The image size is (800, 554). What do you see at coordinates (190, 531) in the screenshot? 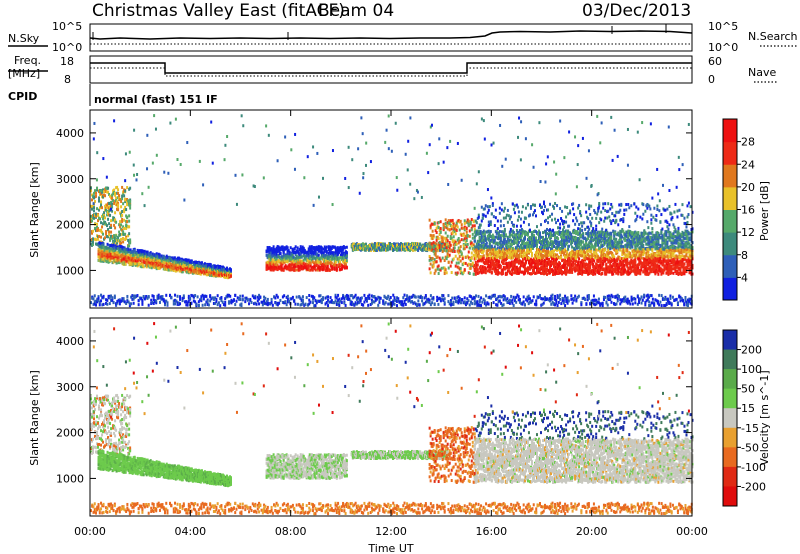
I see `time-tick-label: 04:00` at bounding box center [190, 531].